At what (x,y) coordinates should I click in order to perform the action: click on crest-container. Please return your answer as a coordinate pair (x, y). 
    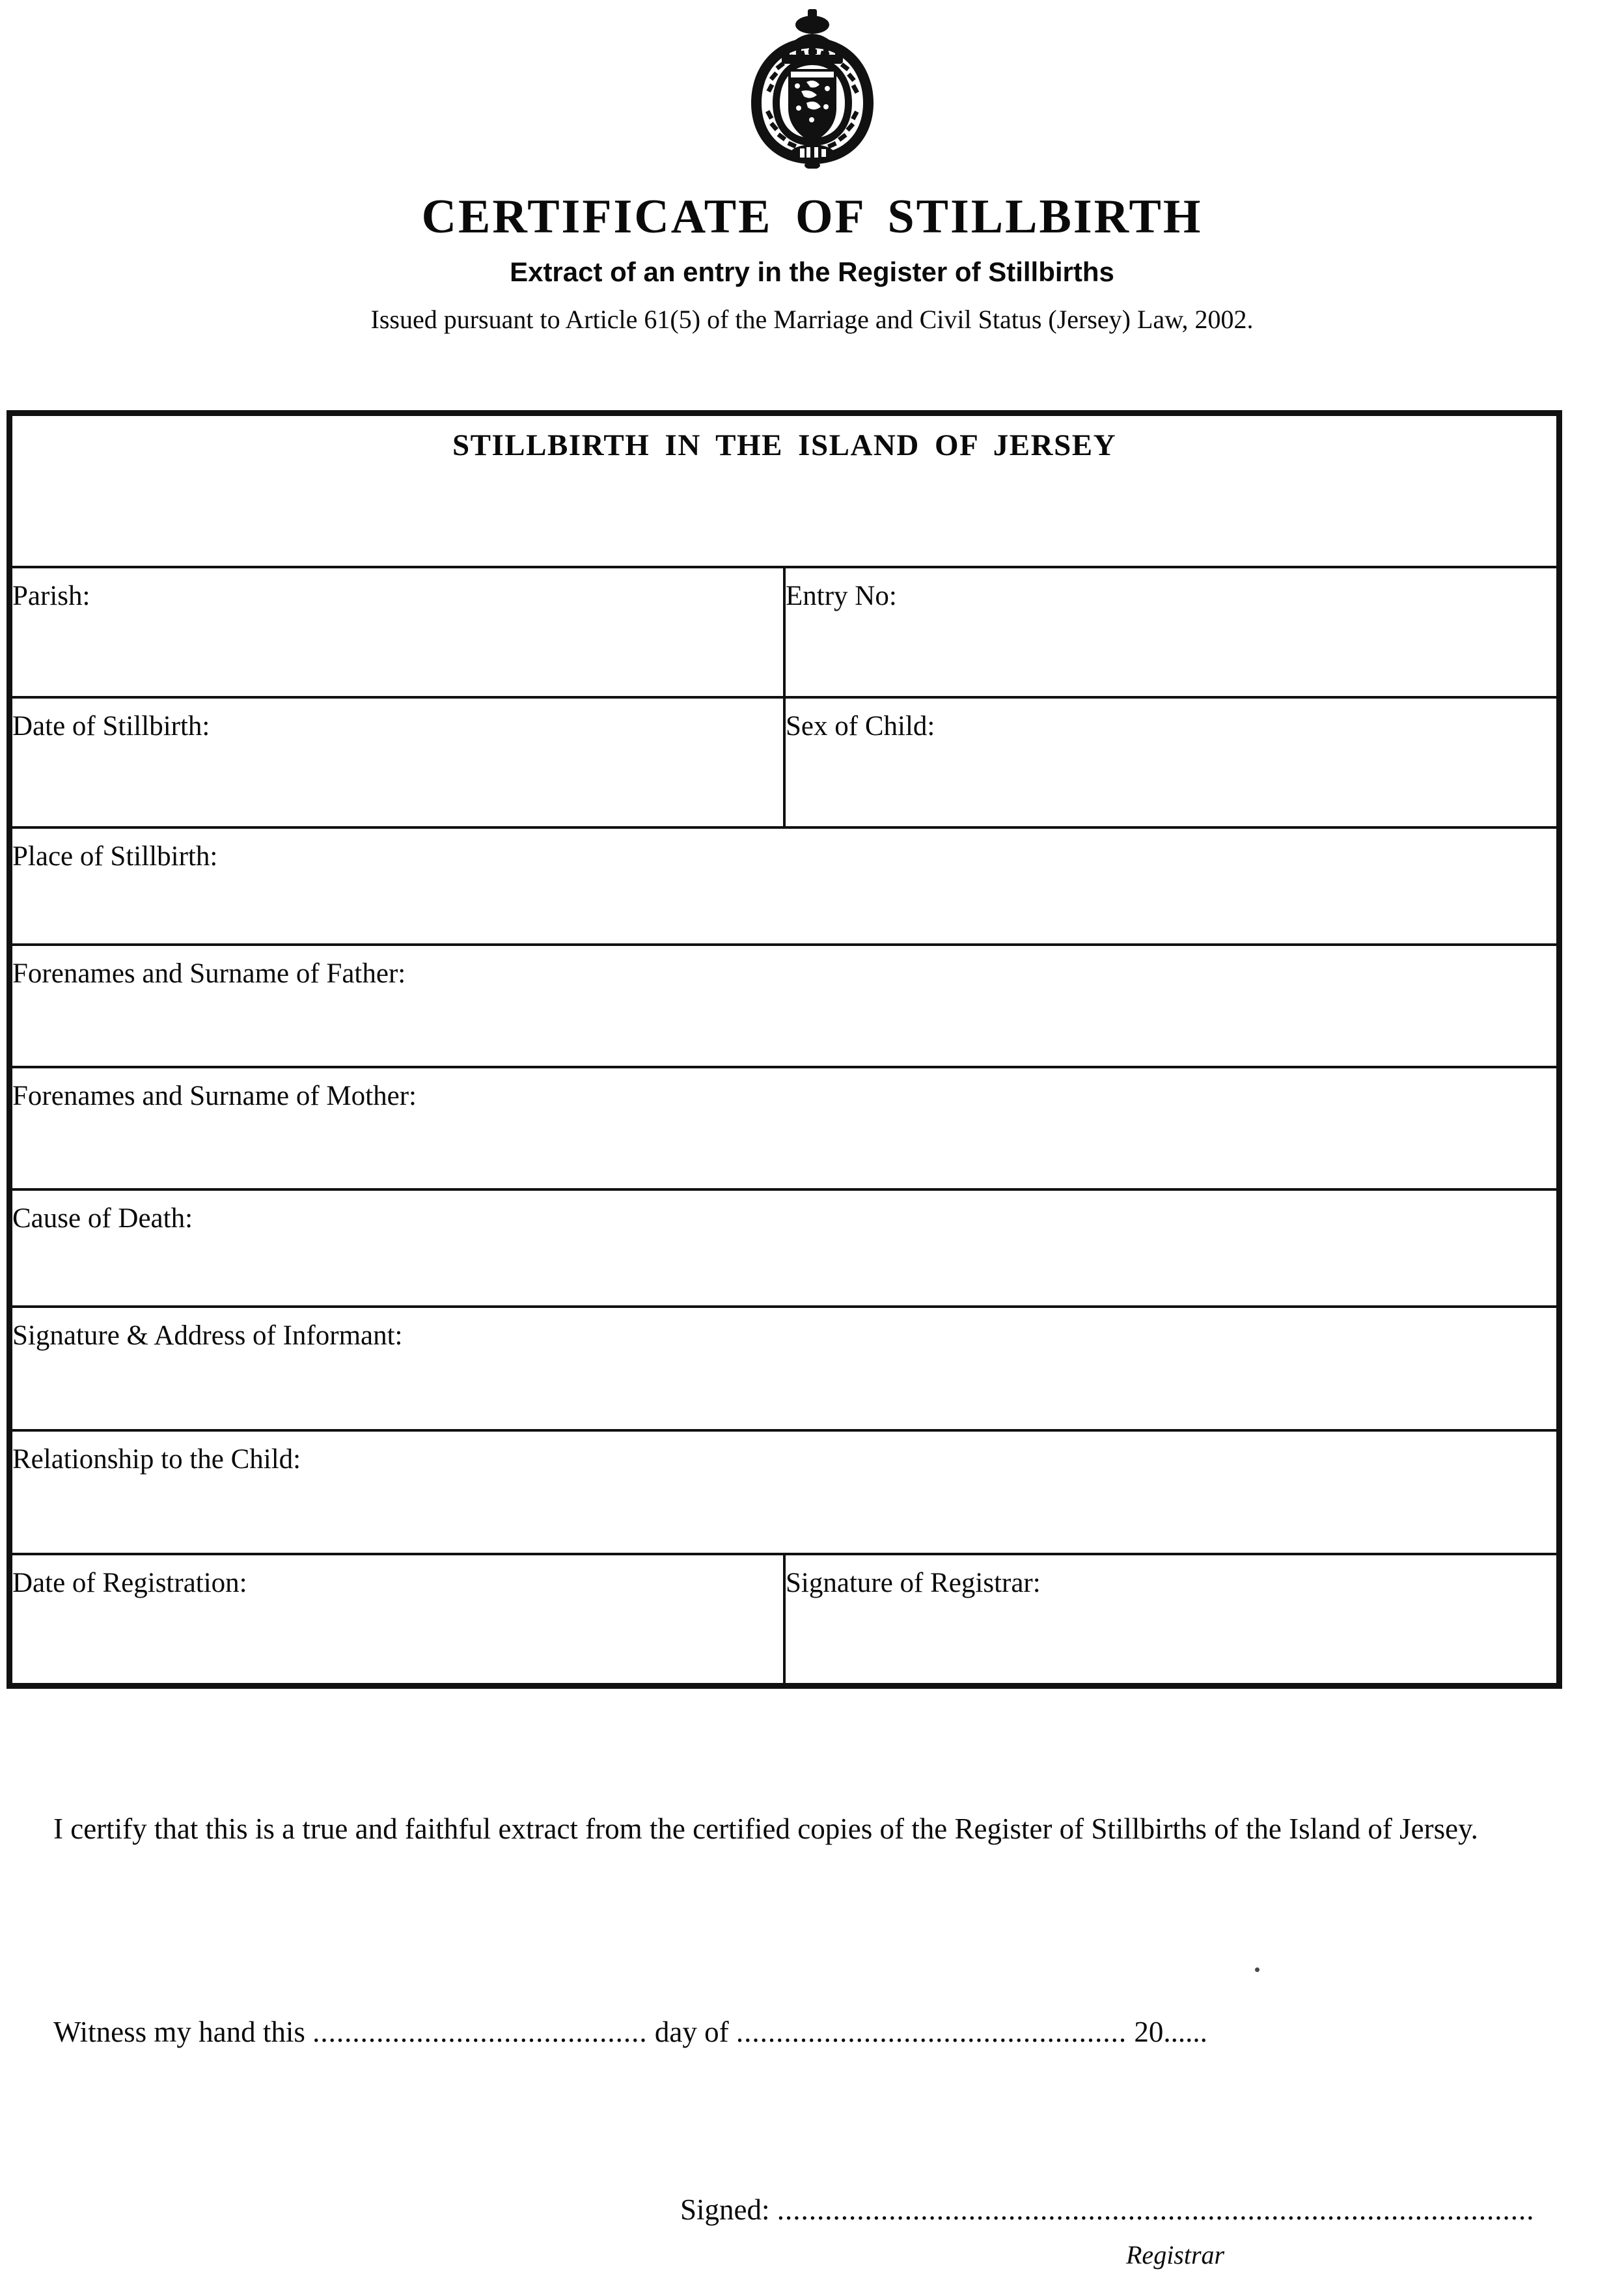
    Looking at the image, I should click on (812, 89).